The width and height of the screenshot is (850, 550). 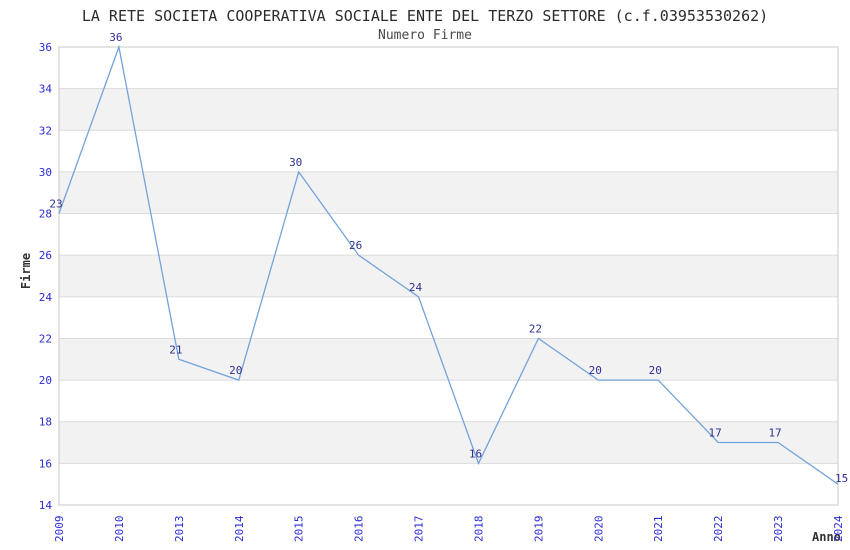 I want to click on x-tick-label: 2019, so click(x=538, y=529).